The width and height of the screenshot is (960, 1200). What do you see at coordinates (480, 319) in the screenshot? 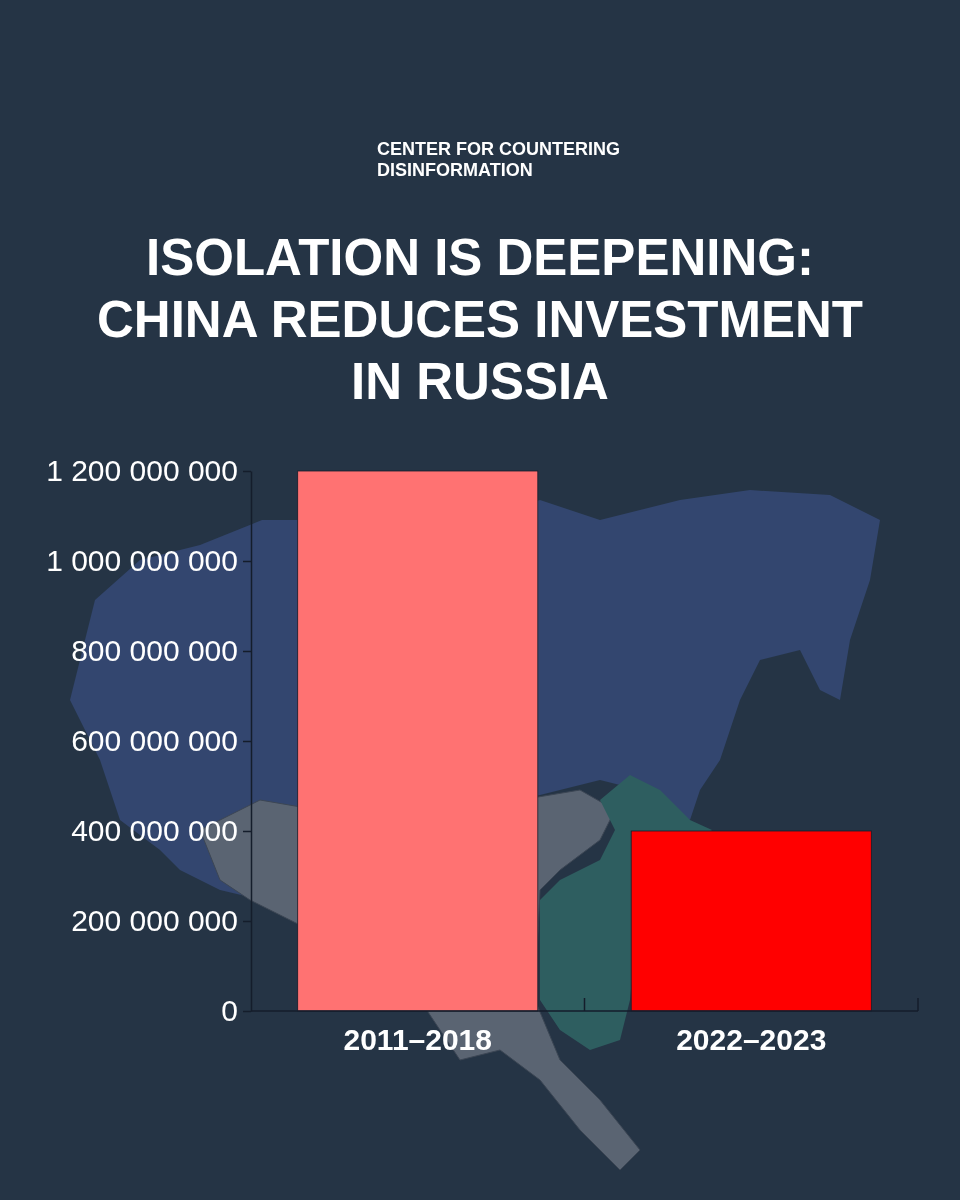
I see `chart-title: ISOLATION IS DEEPENING: CHINA REDUCES INVESTMENT IN RUSSIA` at bounding box center [480, 319].